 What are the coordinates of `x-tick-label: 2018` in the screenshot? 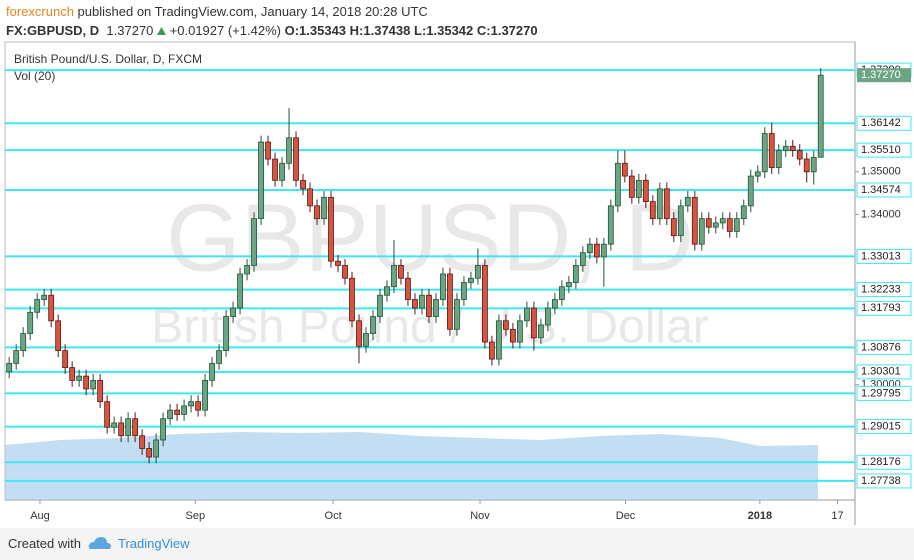 It's located at (760, 516).